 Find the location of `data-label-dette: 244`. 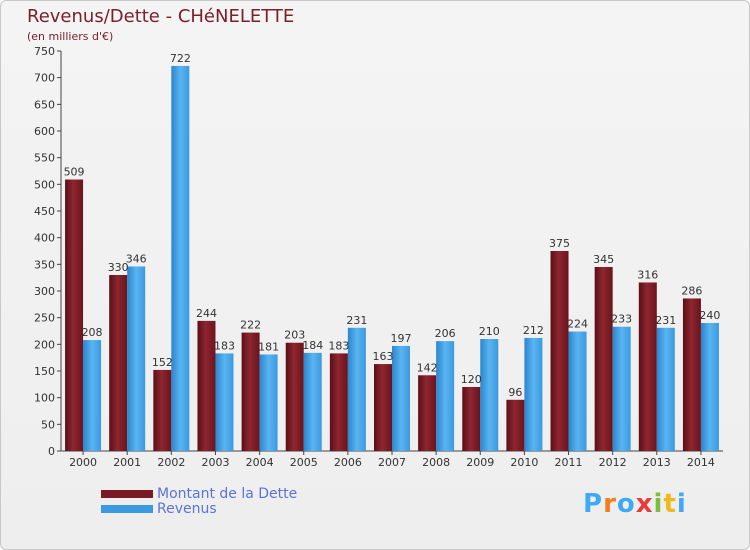

data-label-dette: 244 is located at coordinates (206, 313).